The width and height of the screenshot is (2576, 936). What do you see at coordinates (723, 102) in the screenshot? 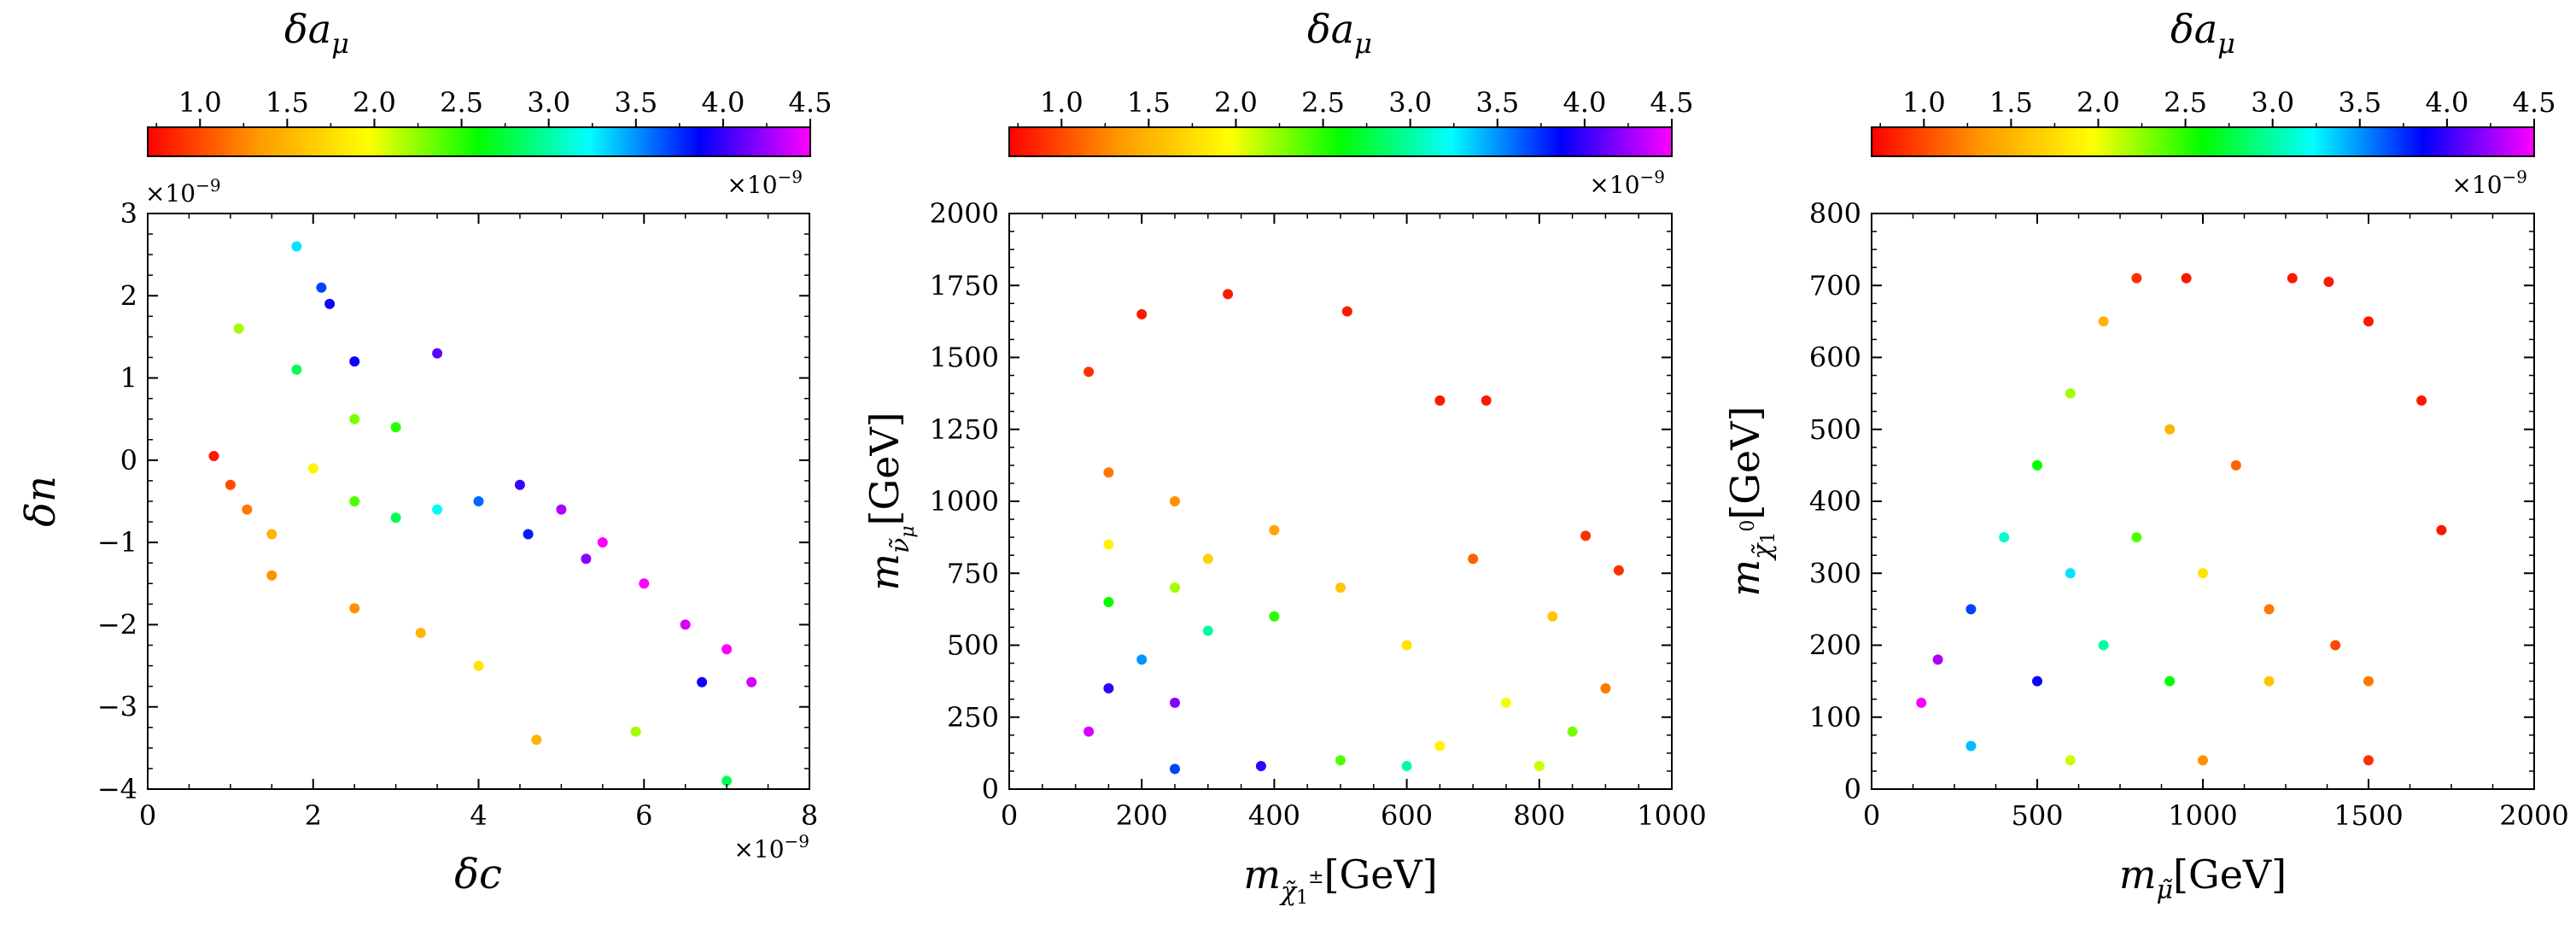
I see `colorbar-tick-label: 4.0` at bounding box center [723, 102].